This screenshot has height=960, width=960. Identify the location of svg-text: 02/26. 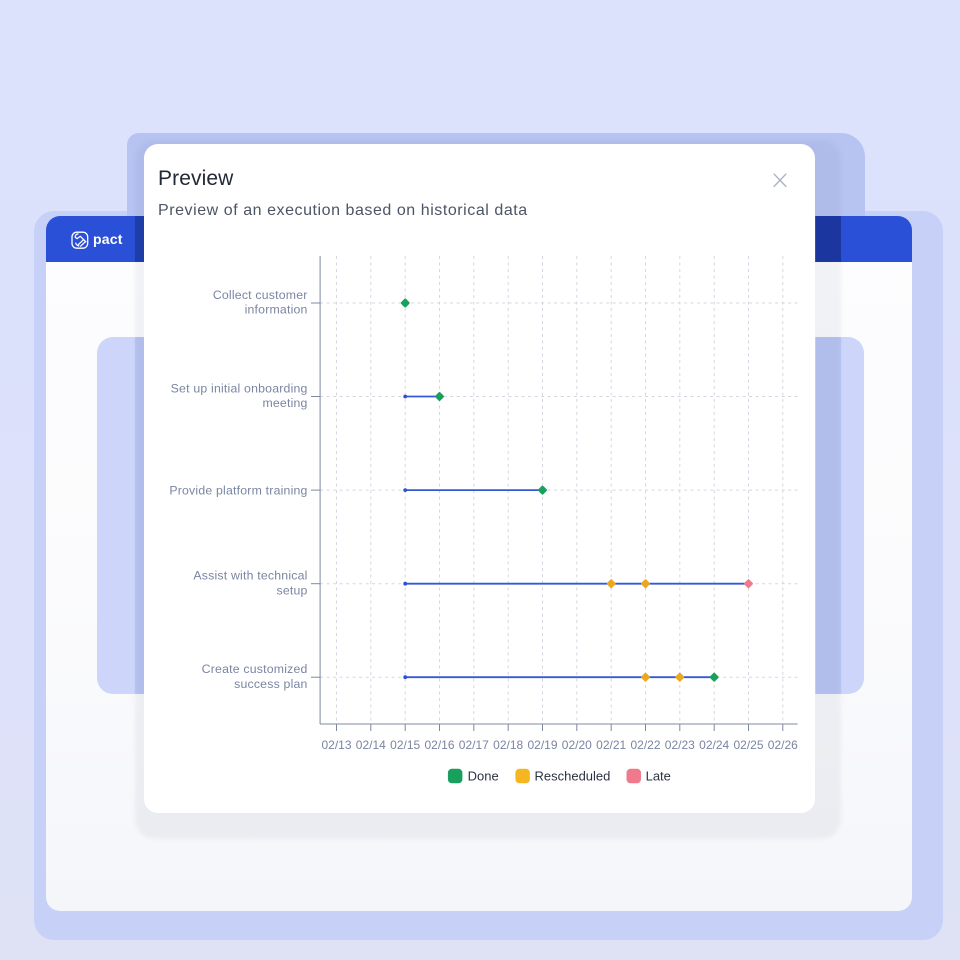
(783, 745).